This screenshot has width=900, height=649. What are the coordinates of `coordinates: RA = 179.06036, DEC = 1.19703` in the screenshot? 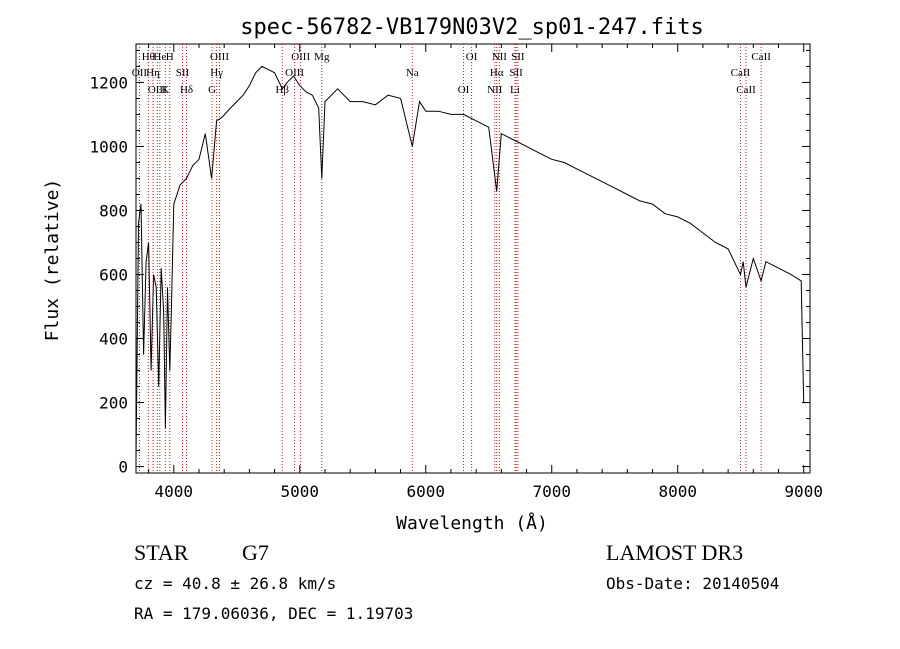 It's located at (274, 613).